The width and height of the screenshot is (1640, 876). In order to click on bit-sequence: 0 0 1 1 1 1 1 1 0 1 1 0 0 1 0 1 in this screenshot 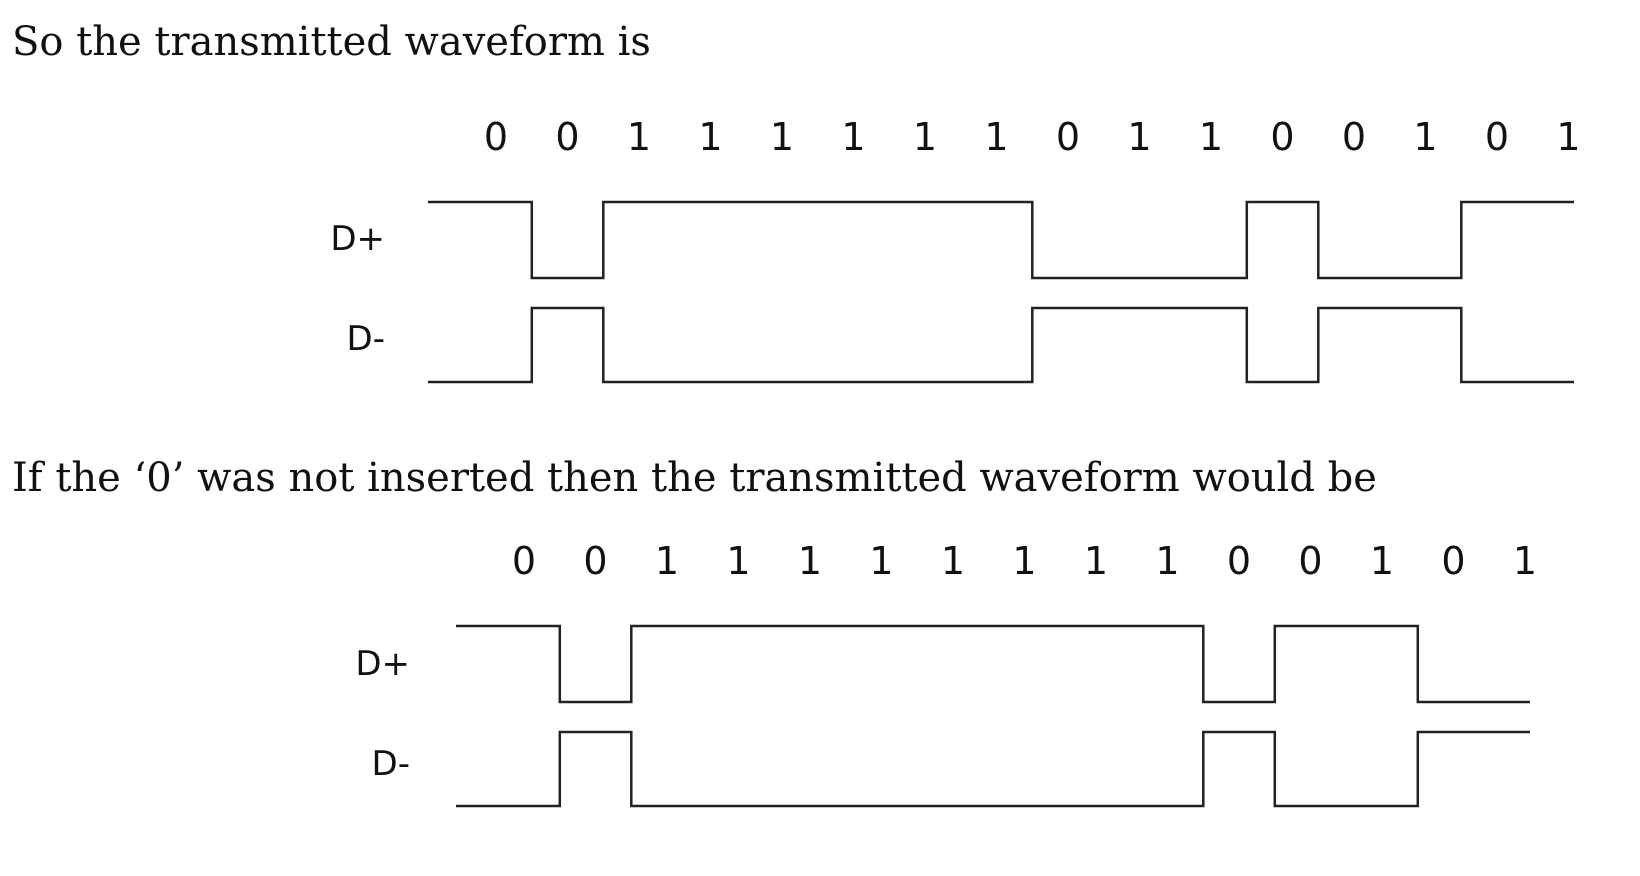, I will do `click(1032, 137)`.